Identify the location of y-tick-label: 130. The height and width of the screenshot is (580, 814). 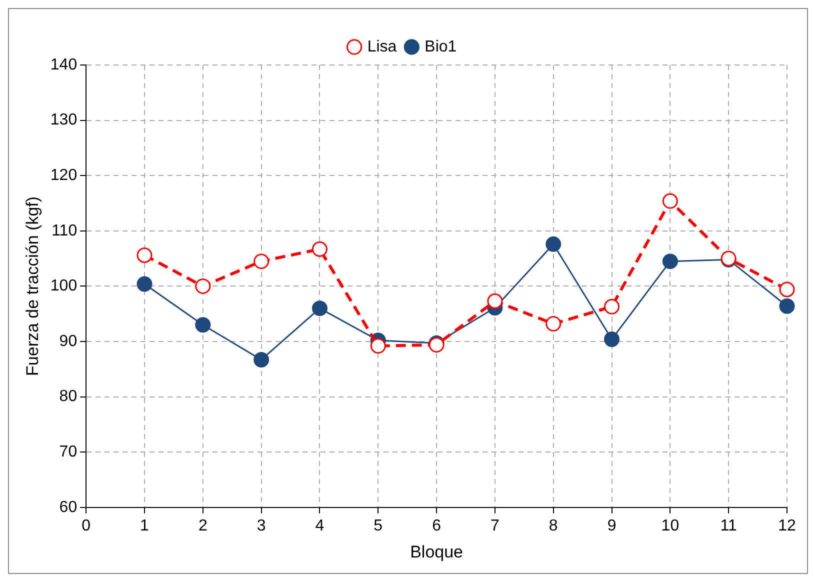
(64, 120).